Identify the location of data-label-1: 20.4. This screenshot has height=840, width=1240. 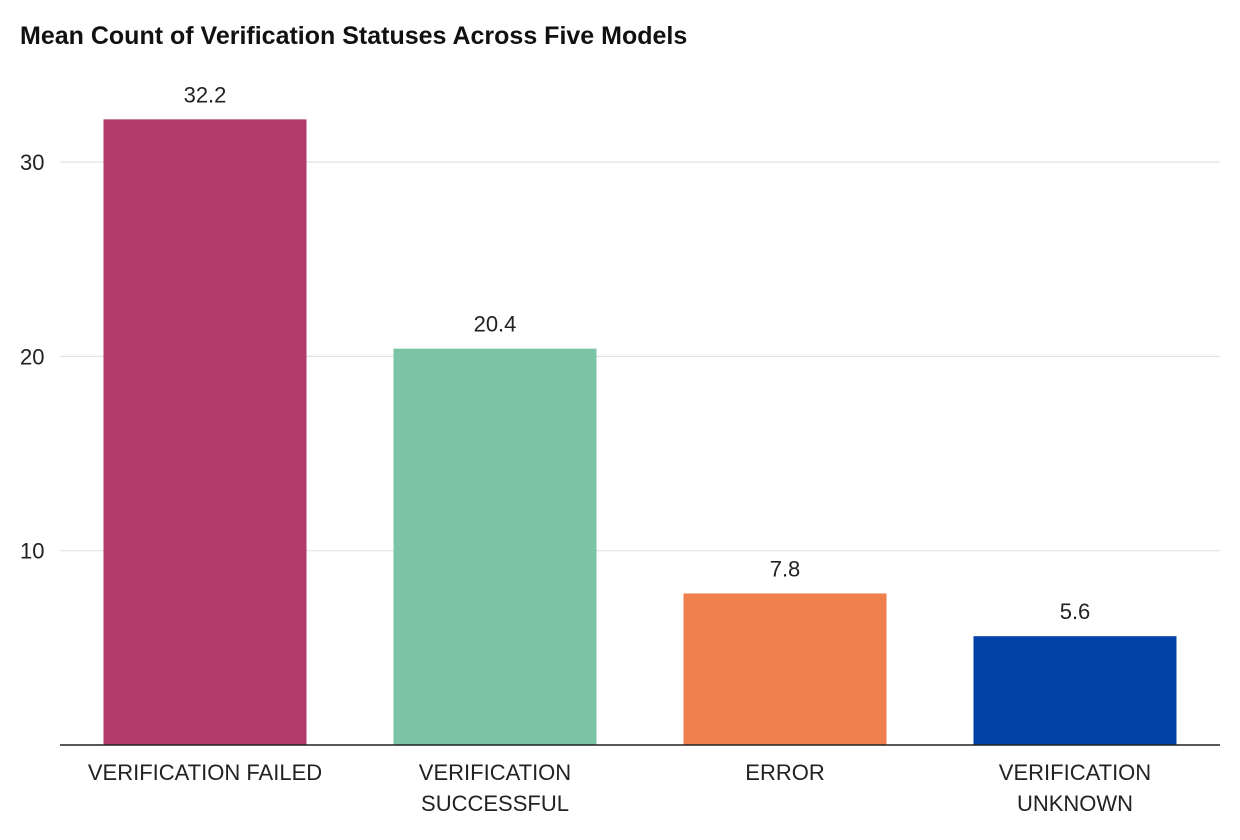
(495, 324).